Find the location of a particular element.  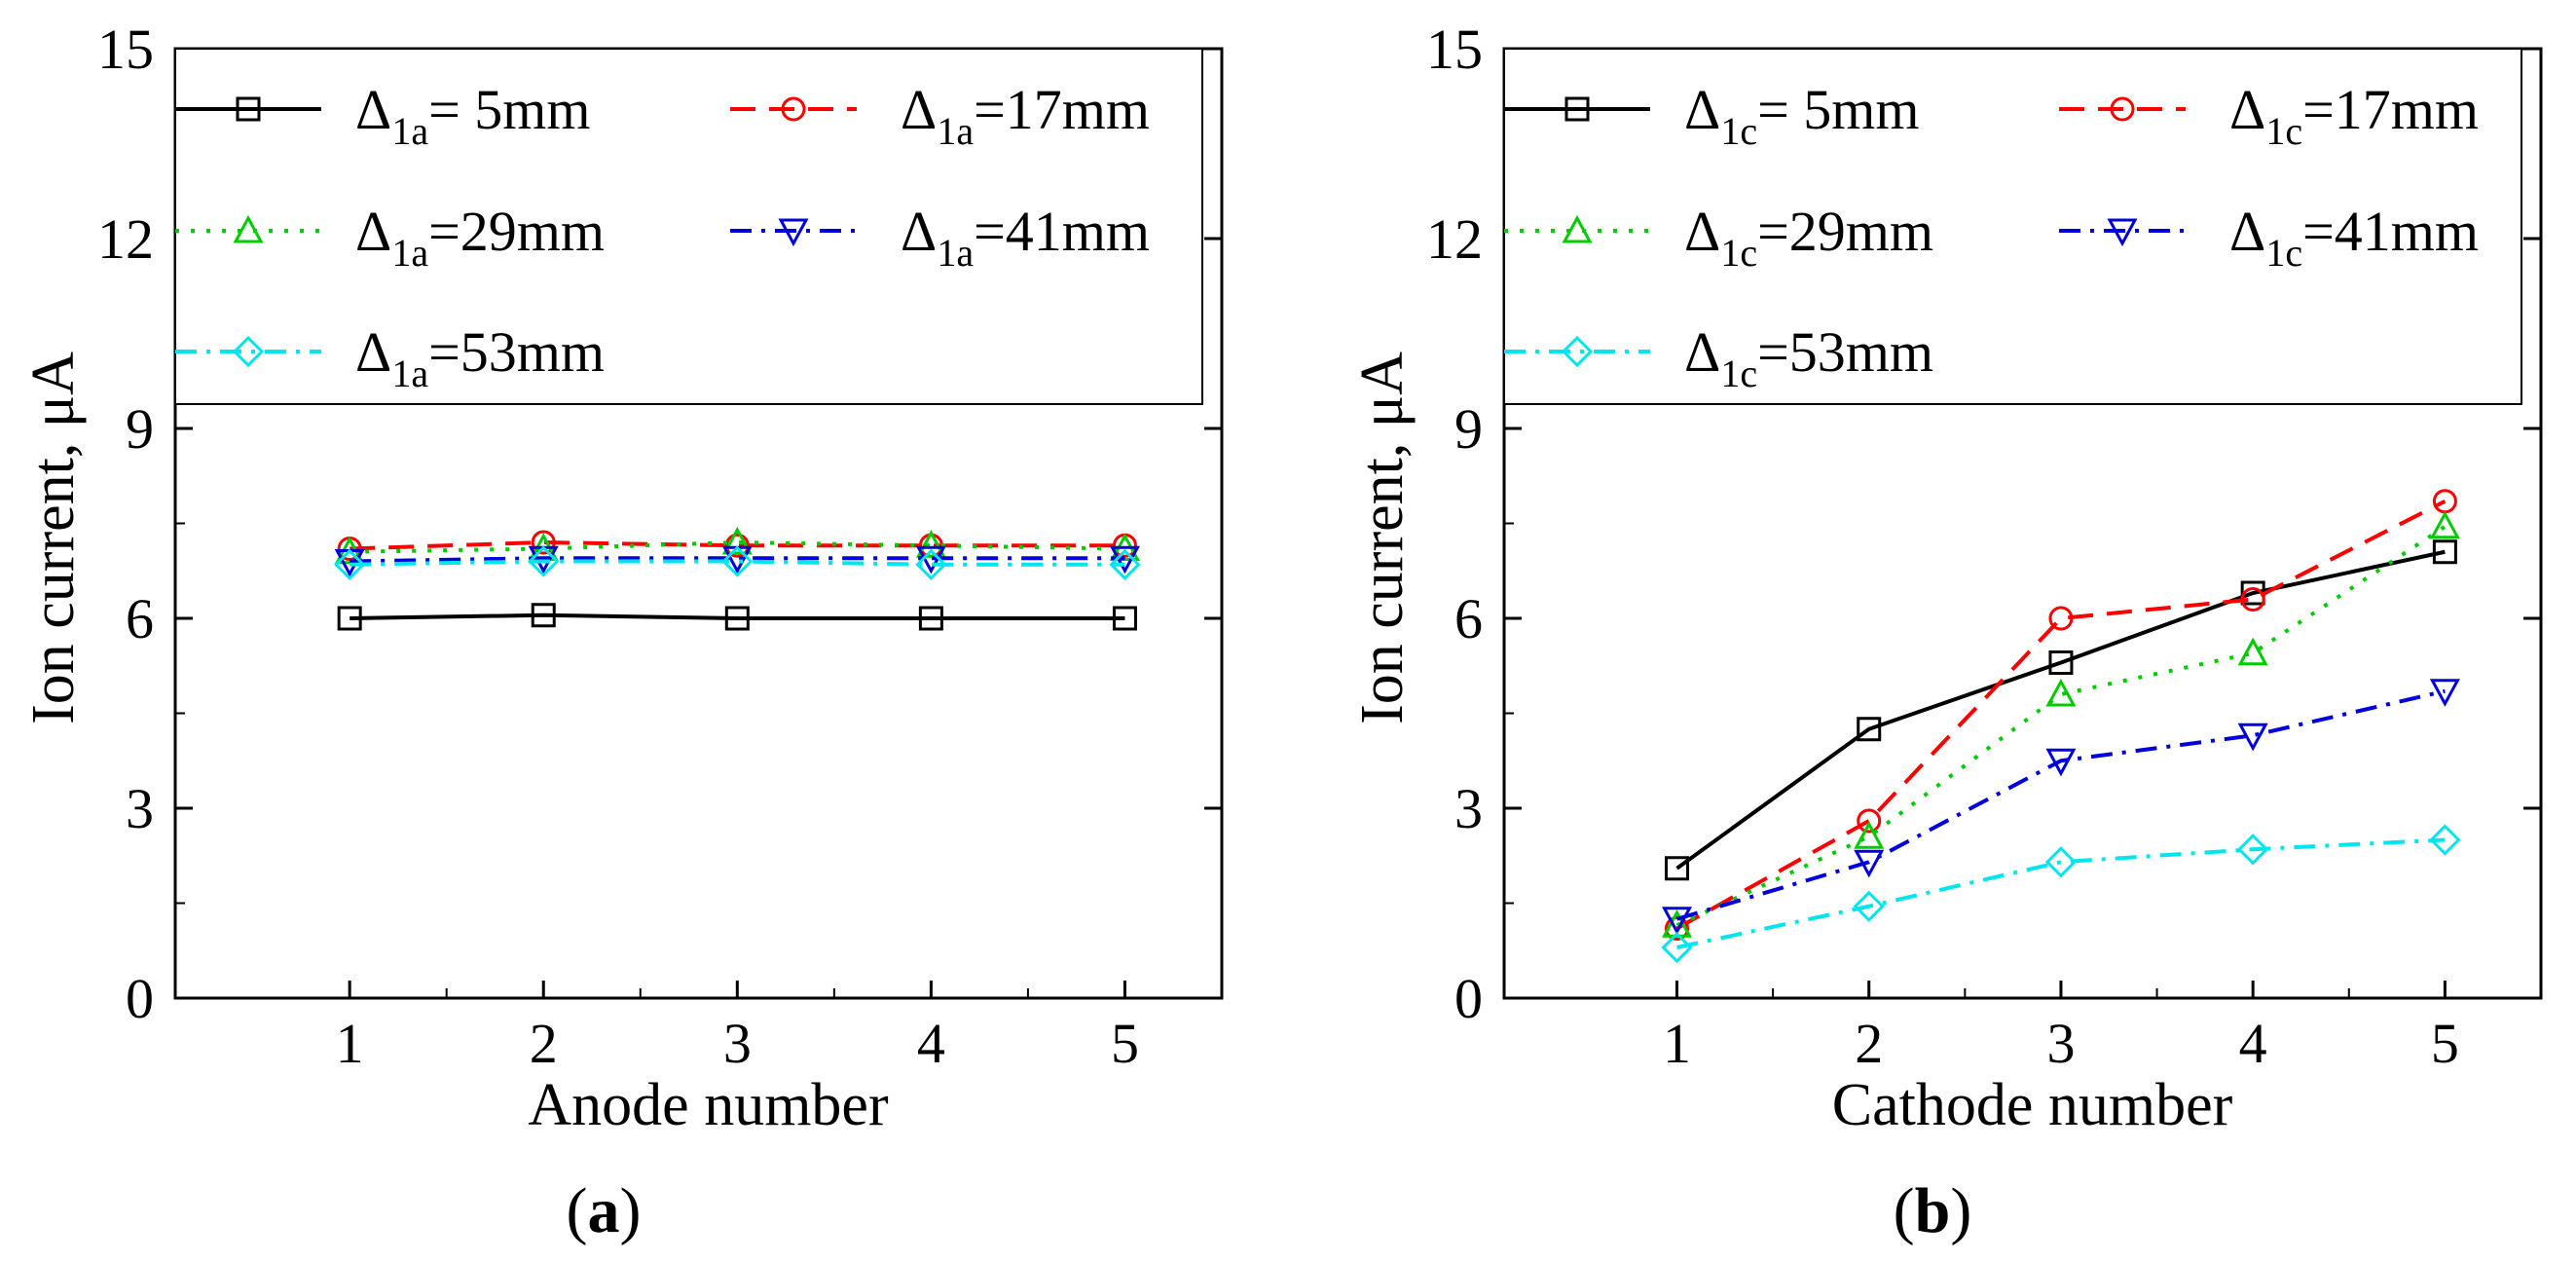

y-axis-label: Ion current, μA is located at coordinates (53, 538).